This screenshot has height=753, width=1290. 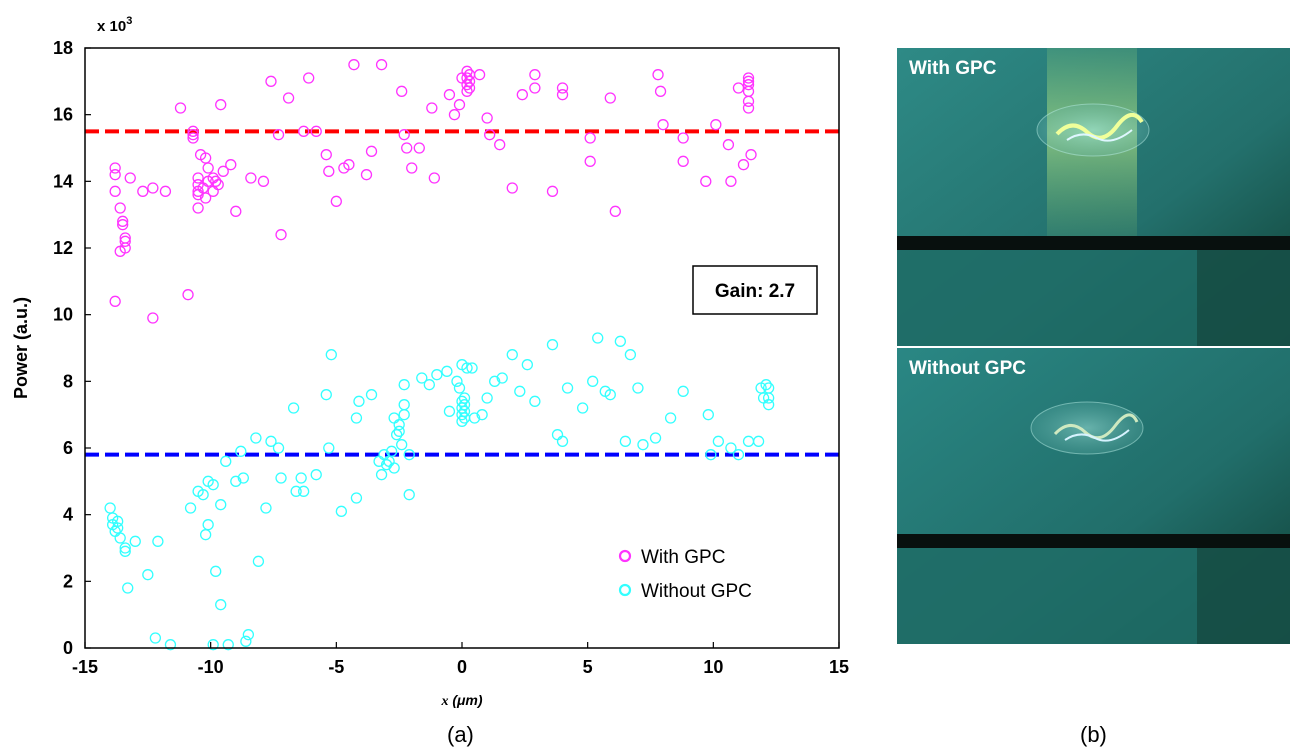 What do you see at coordinates (696, 591) in the screenshot?
I see `legend-label-2: Without GPC` at bounding box center [696, 591].